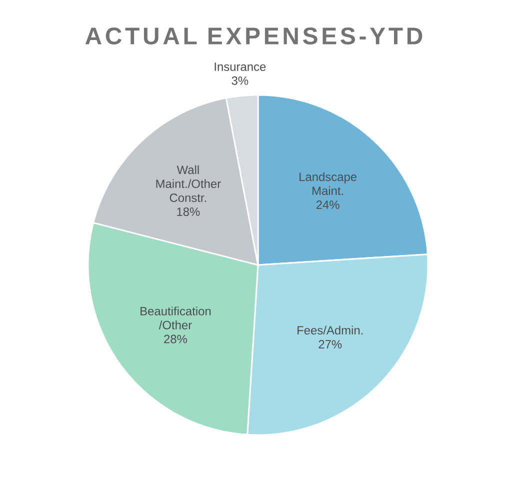  I want to click on slice-label: Beautification /Other, so click(175, 318).